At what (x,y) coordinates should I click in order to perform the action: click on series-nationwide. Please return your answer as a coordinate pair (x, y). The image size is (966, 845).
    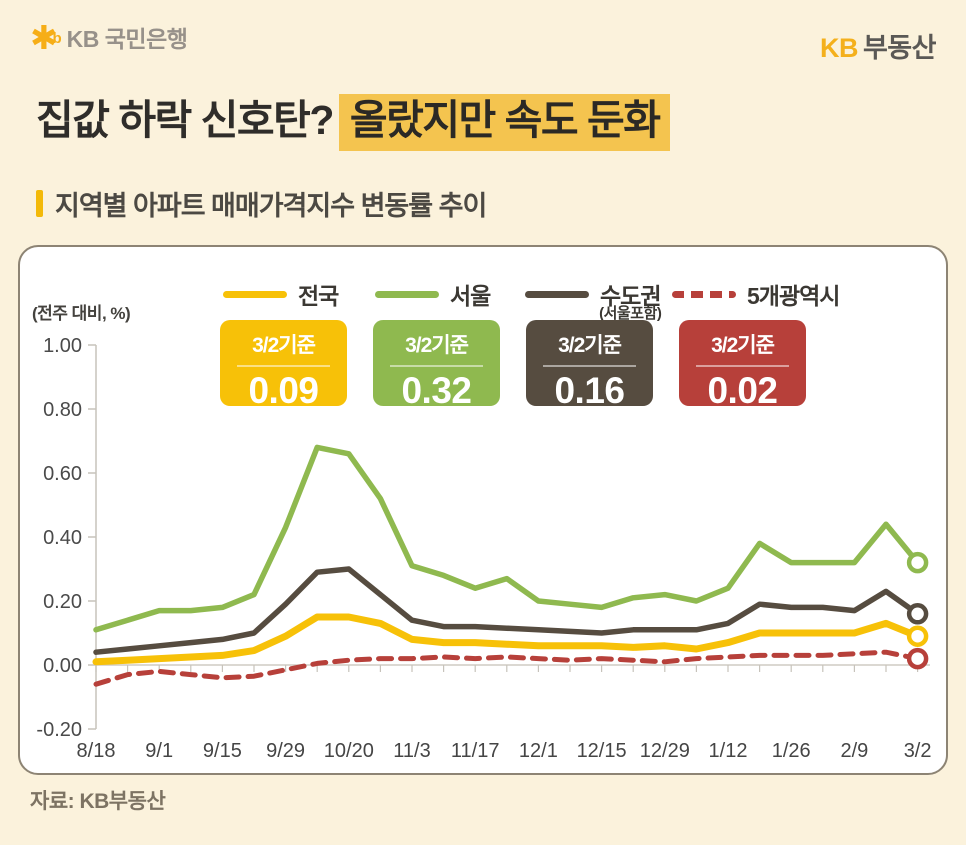
    Looking at the image, I should click on (507, 639).